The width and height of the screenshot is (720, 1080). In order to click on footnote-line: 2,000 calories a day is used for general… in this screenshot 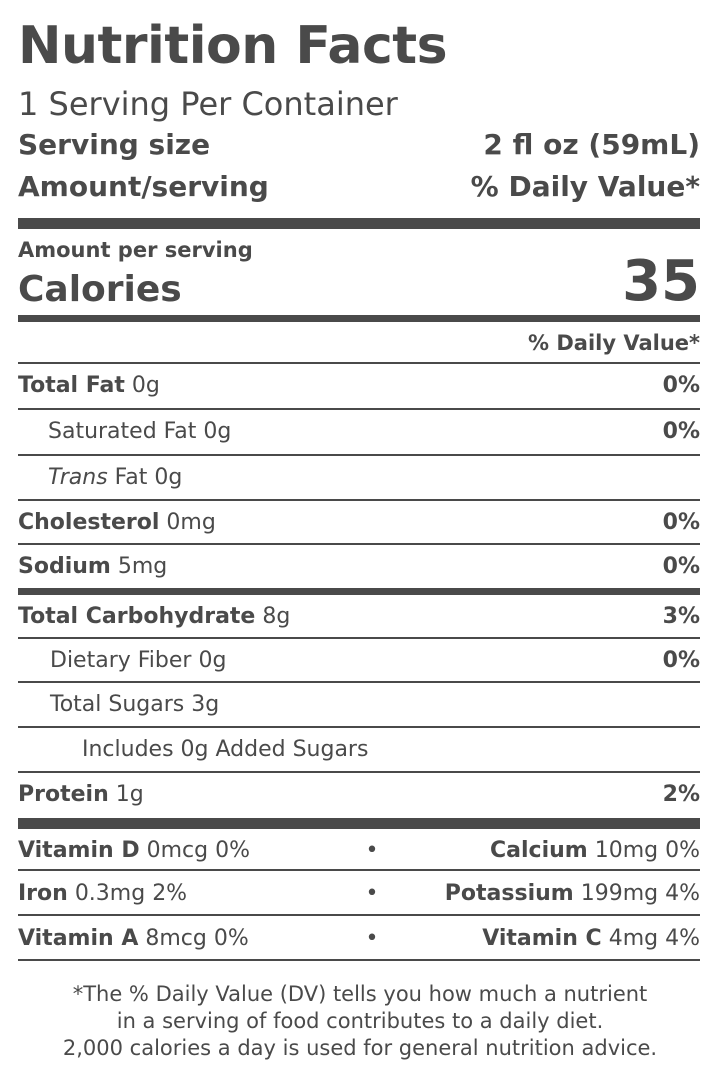, I will do `click(360, 1048)`.